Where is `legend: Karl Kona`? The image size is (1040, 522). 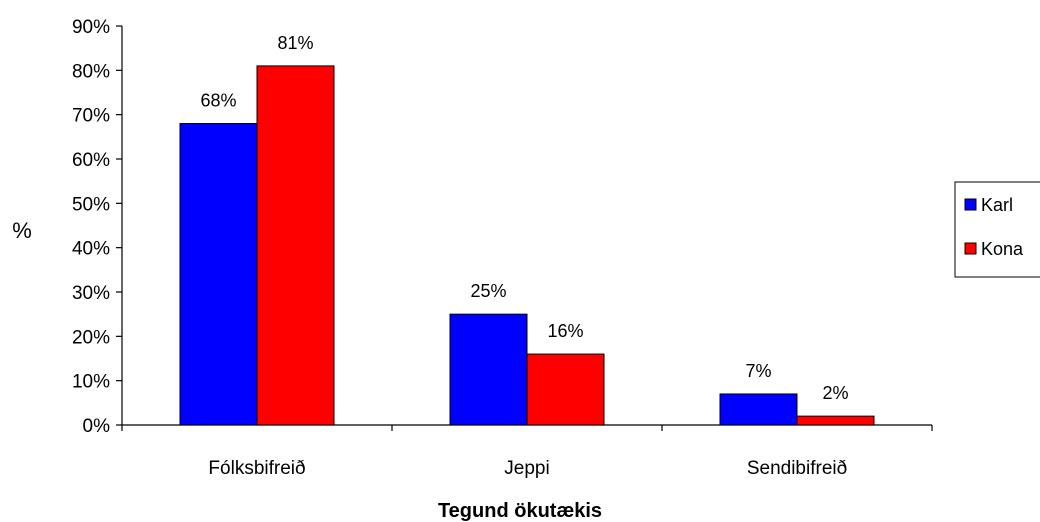
legend: Karl Kona is located at coordinates (997, 229).